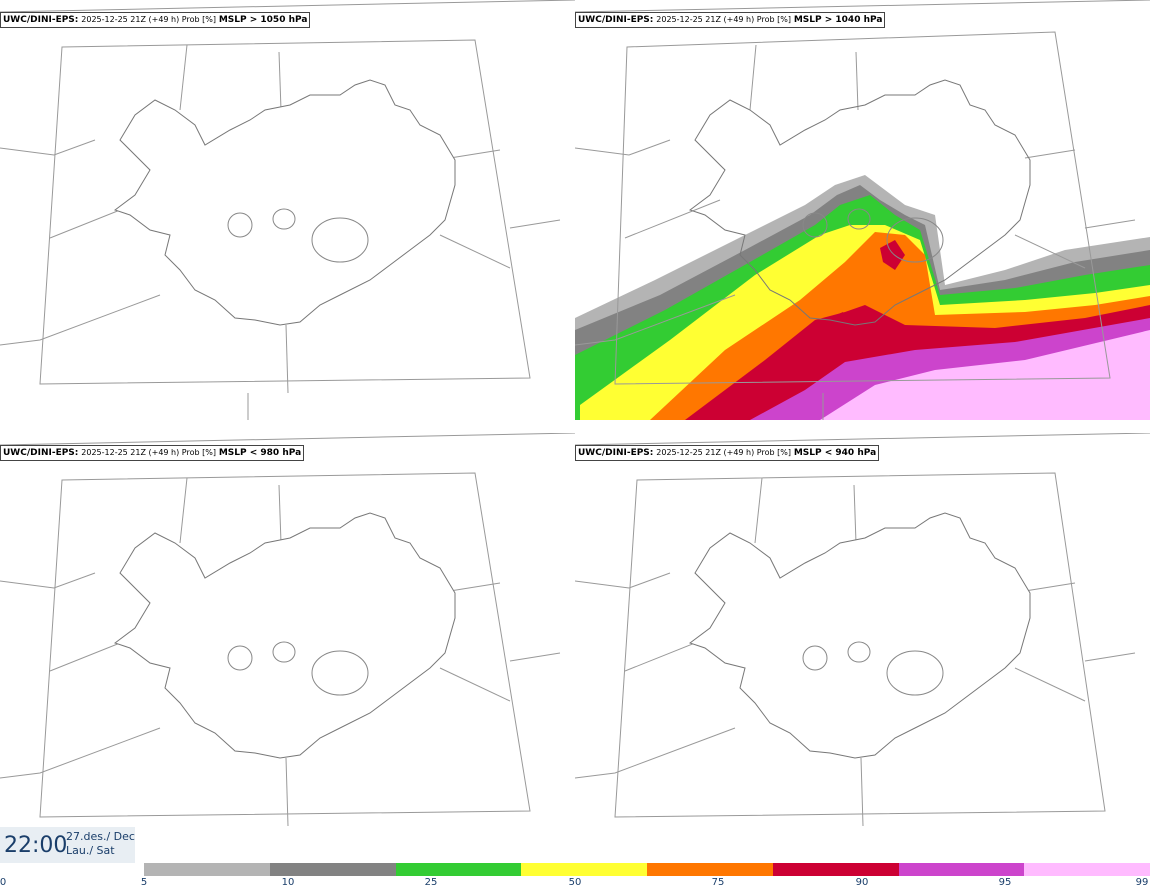 This screenshot has width=1150, height=891. What do you see at coordinates (862, 882) in the screenshot?
I see `legend-tick-label: 90` at bounding box center [862, 882].